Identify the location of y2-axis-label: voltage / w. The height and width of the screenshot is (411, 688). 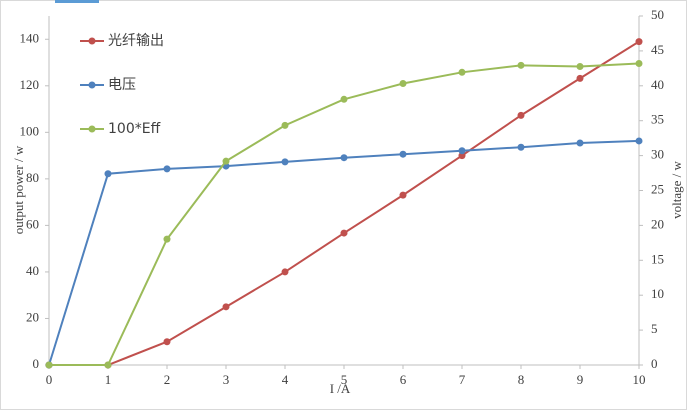
(676, 190).